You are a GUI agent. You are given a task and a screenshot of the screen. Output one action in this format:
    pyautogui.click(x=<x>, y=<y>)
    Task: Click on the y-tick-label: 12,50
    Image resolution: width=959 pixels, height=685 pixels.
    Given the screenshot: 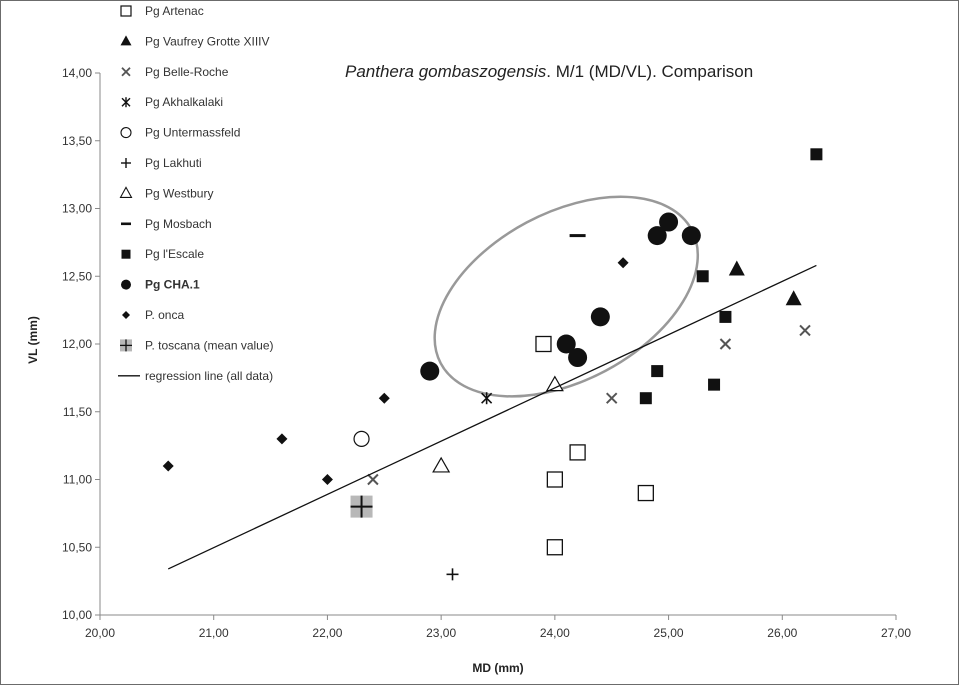 What is the action you would take?
    pyautogui.click(x=77, y=276)
    